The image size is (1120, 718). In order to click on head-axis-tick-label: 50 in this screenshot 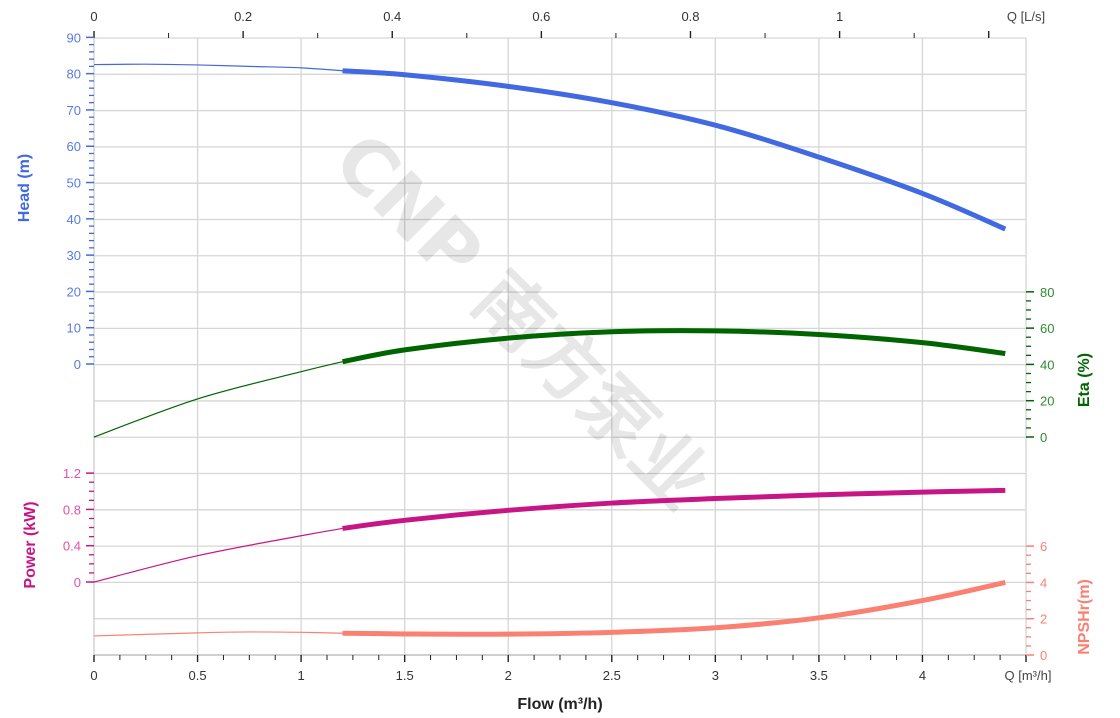, I will do `click(74, 183)`.